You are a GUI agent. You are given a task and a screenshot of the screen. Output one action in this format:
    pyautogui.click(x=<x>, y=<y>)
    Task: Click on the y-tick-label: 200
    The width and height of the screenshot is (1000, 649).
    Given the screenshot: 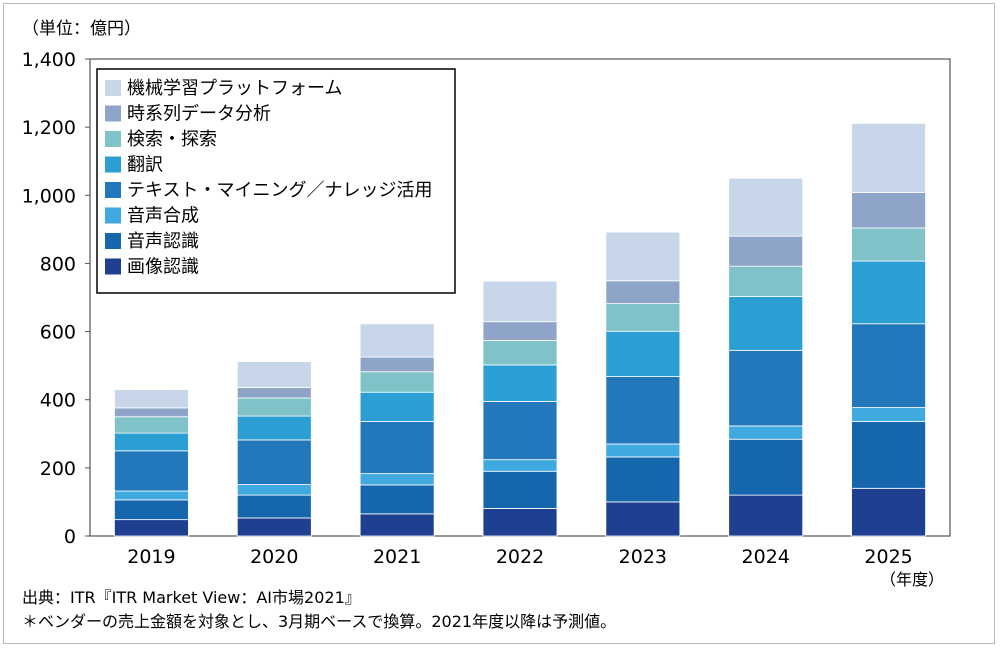 What is the action you would take?
    pyautogui.click(x=58, y=469)
    